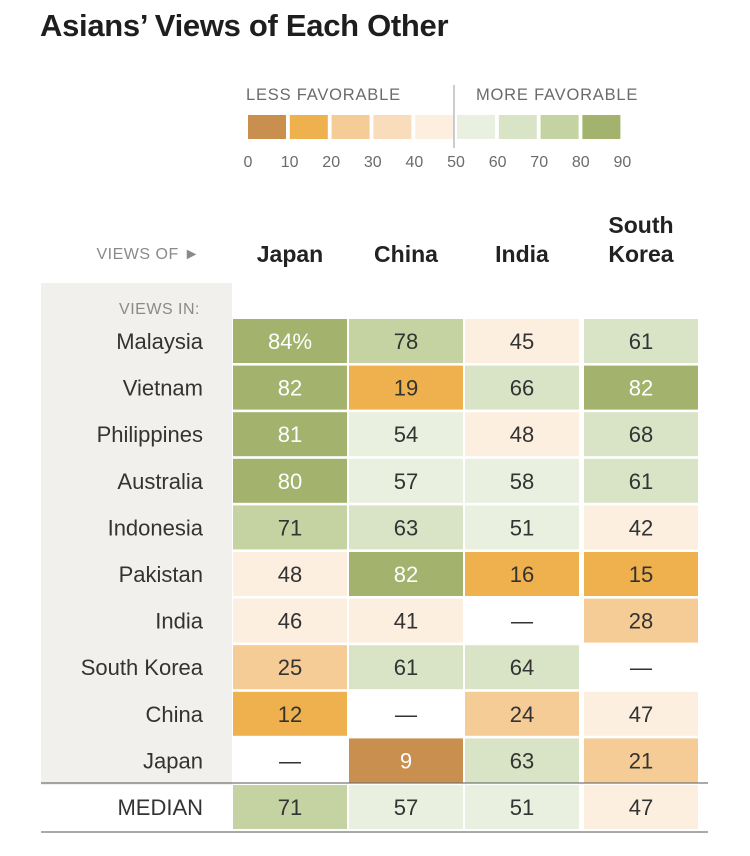 The height and width of the screenshot is (856, 750). What do you see at coordinates (160, 341) in the screenshot?
I see `row-label-malaysia: Malaysia` at bounding box center [160, 341].